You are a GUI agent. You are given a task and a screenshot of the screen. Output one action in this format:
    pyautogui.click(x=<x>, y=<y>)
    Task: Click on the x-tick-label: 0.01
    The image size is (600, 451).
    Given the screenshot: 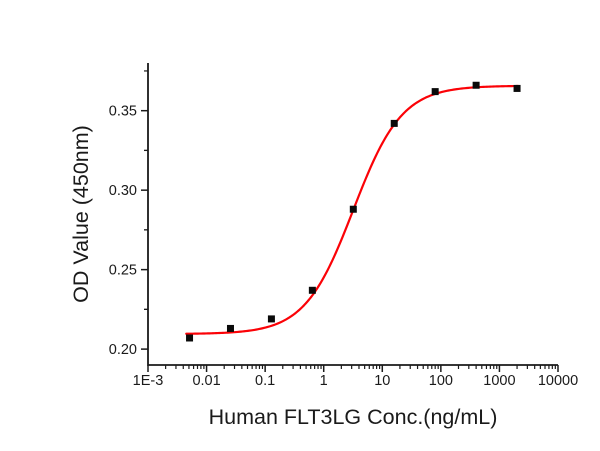 What is the action you would take?
    pyautogui.click(x=206, y=381)
    